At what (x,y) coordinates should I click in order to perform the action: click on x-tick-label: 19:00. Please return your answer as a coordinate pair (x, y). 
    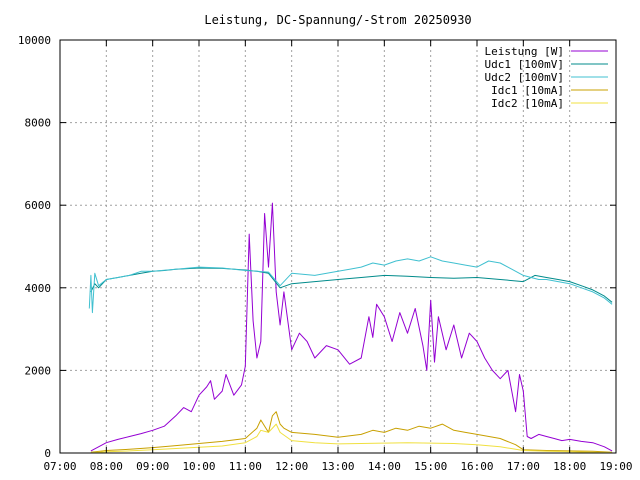
    Looking at the image, I should click on (615, 466).